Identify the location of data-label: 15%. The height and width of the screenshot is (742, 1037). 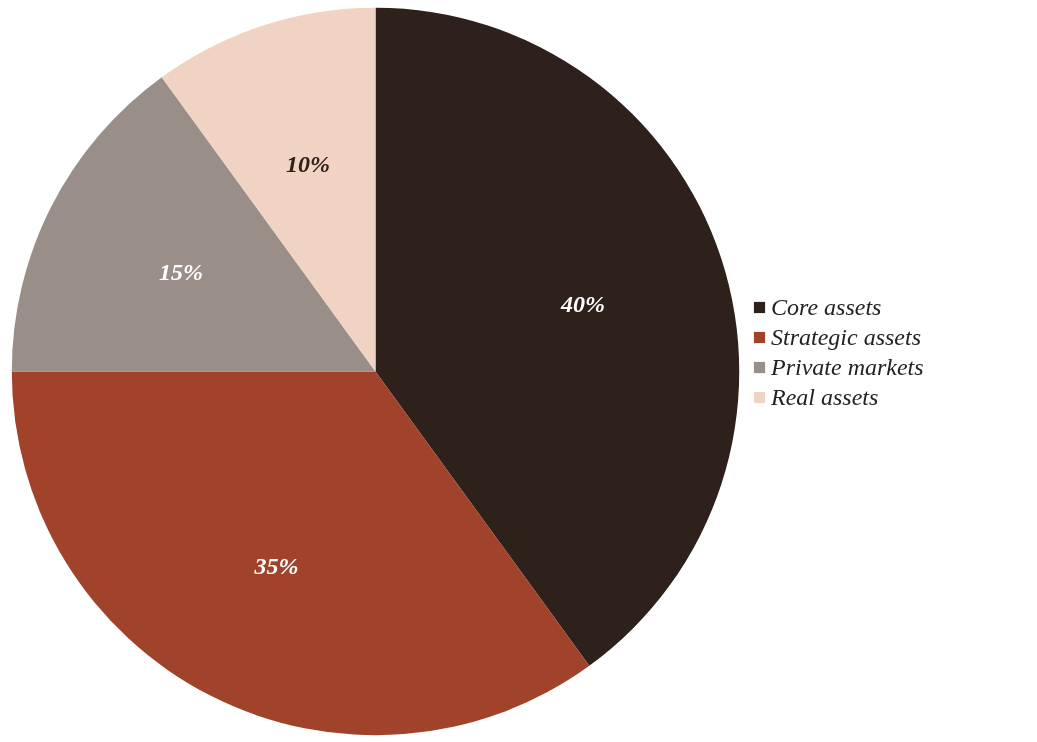
(181, 272).